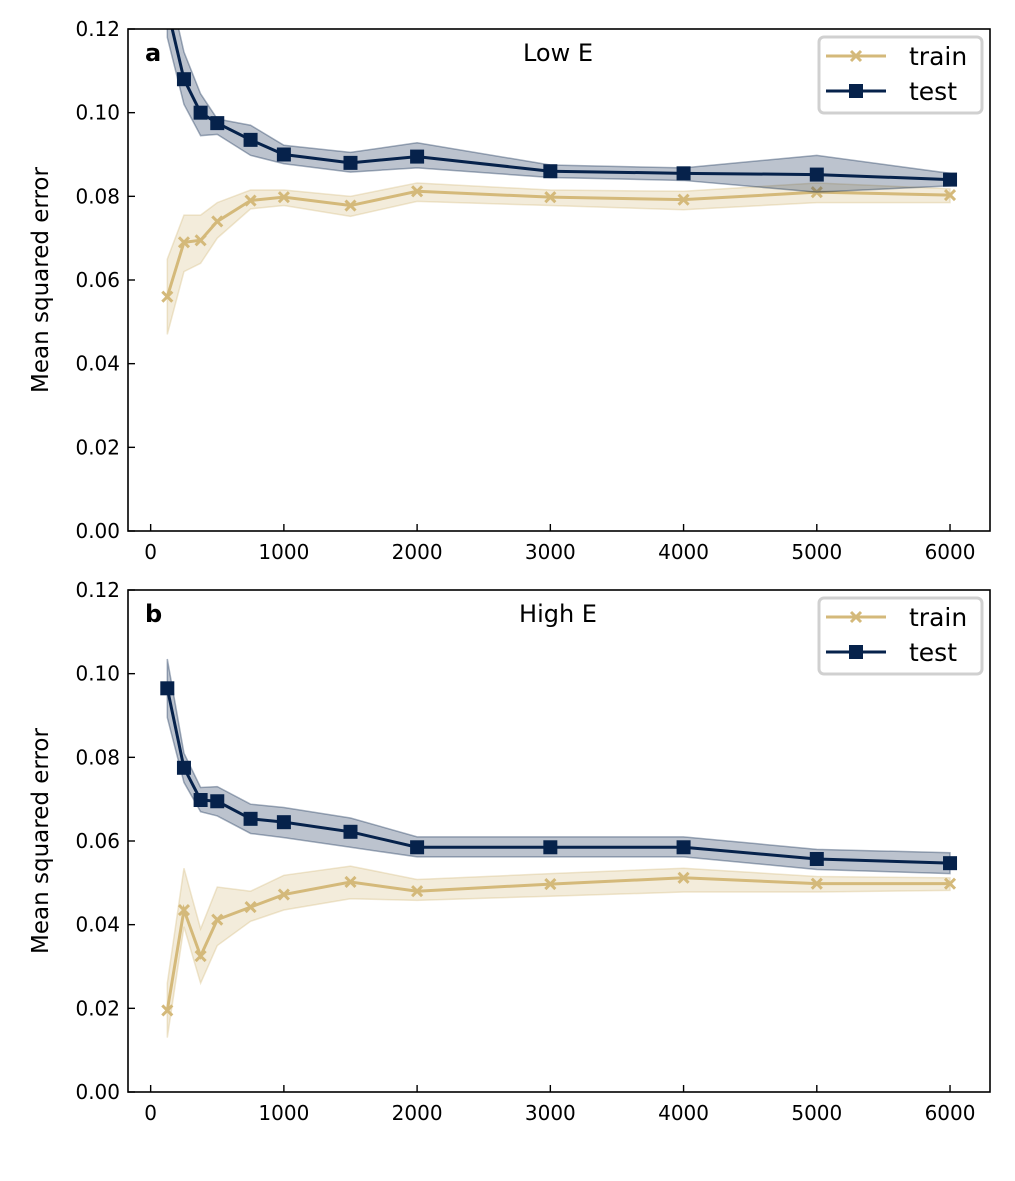 The width and height of the screenshot is (1015, 1181). Describe the element at coordinates (558, 53) in the screenshot. I see `chart-title: Low E` at that location.